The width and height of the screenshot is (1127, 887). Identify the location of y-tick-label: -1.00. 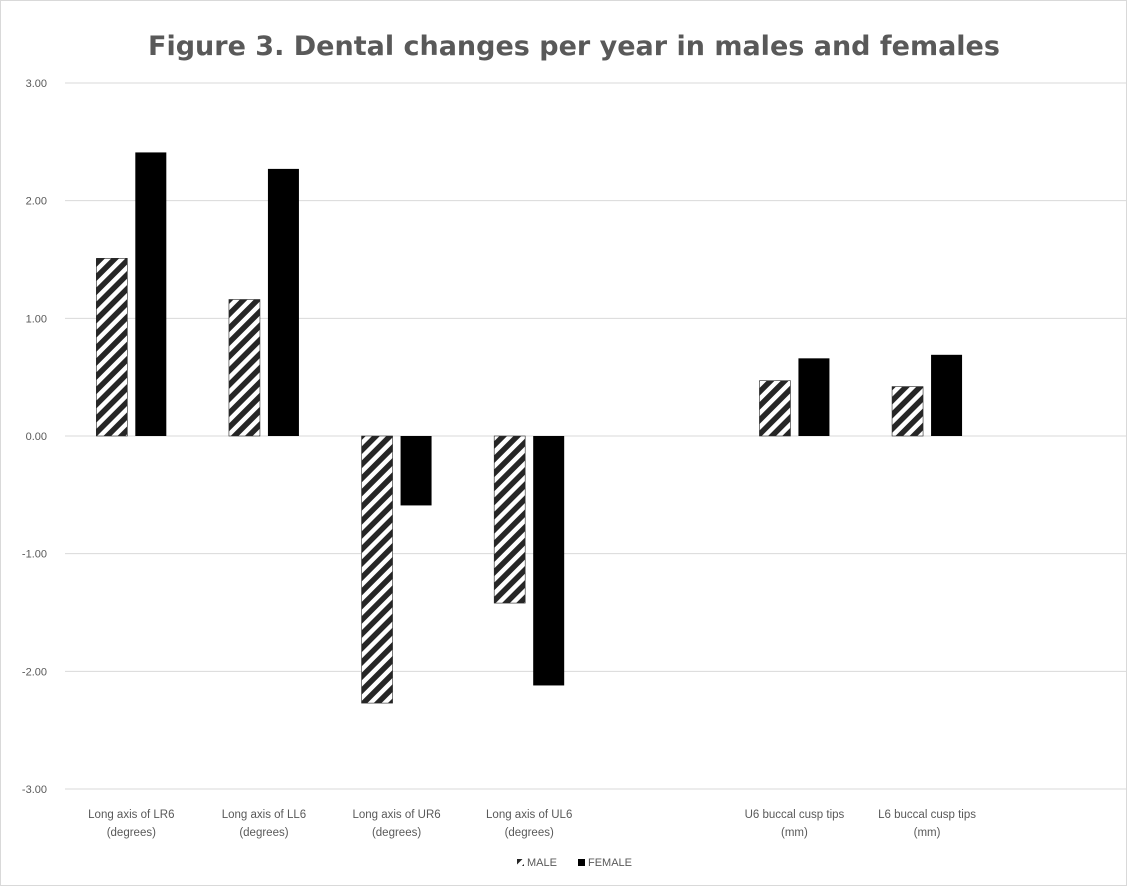
(34, 555).